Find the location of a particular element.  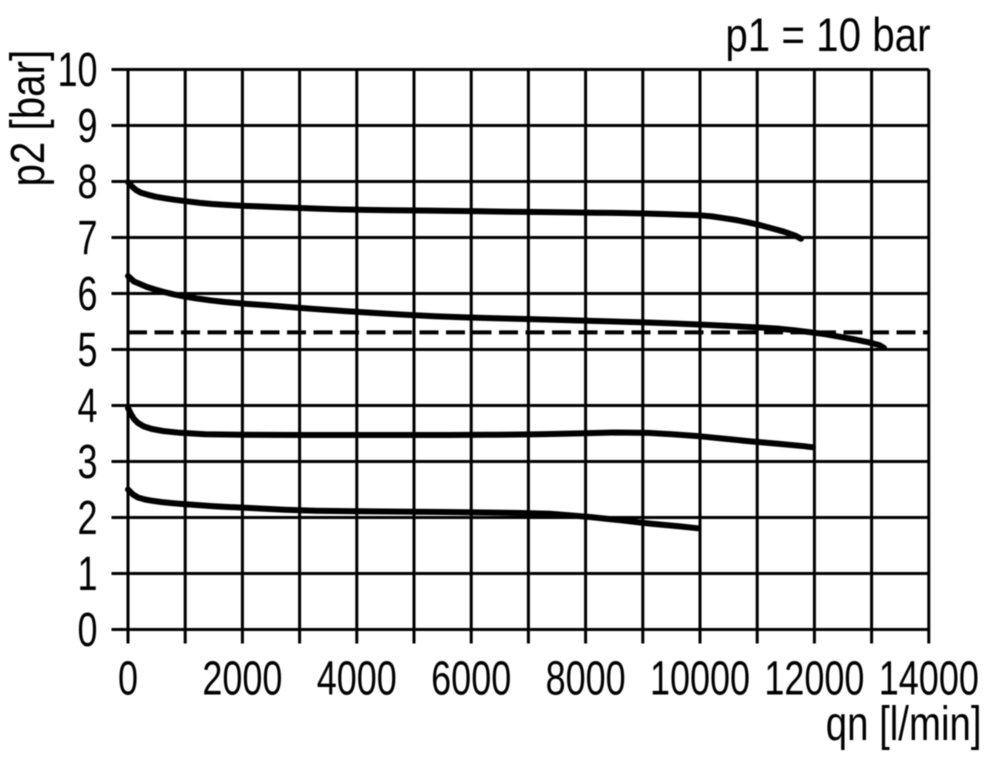

svg-text: 10 is located at coordinates (77, 69).